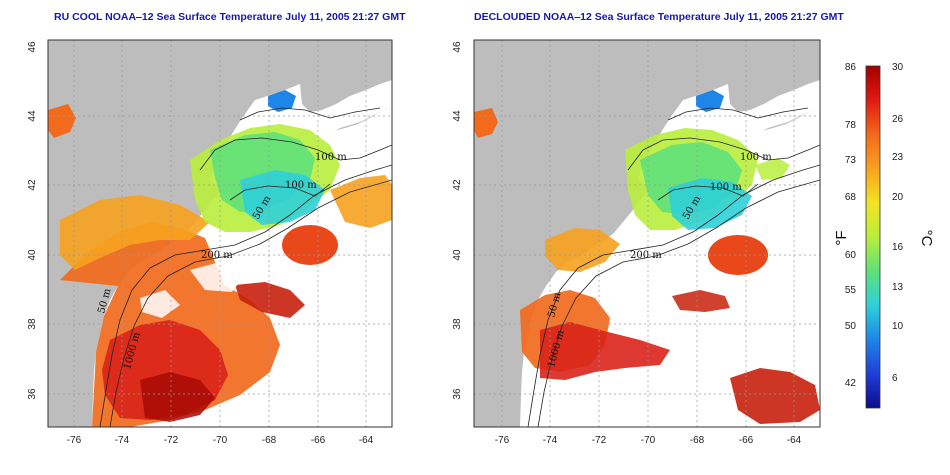 This screenshot has width=950, height=475. I want to click on colorbar-c-label: 6, so click(895, 378).